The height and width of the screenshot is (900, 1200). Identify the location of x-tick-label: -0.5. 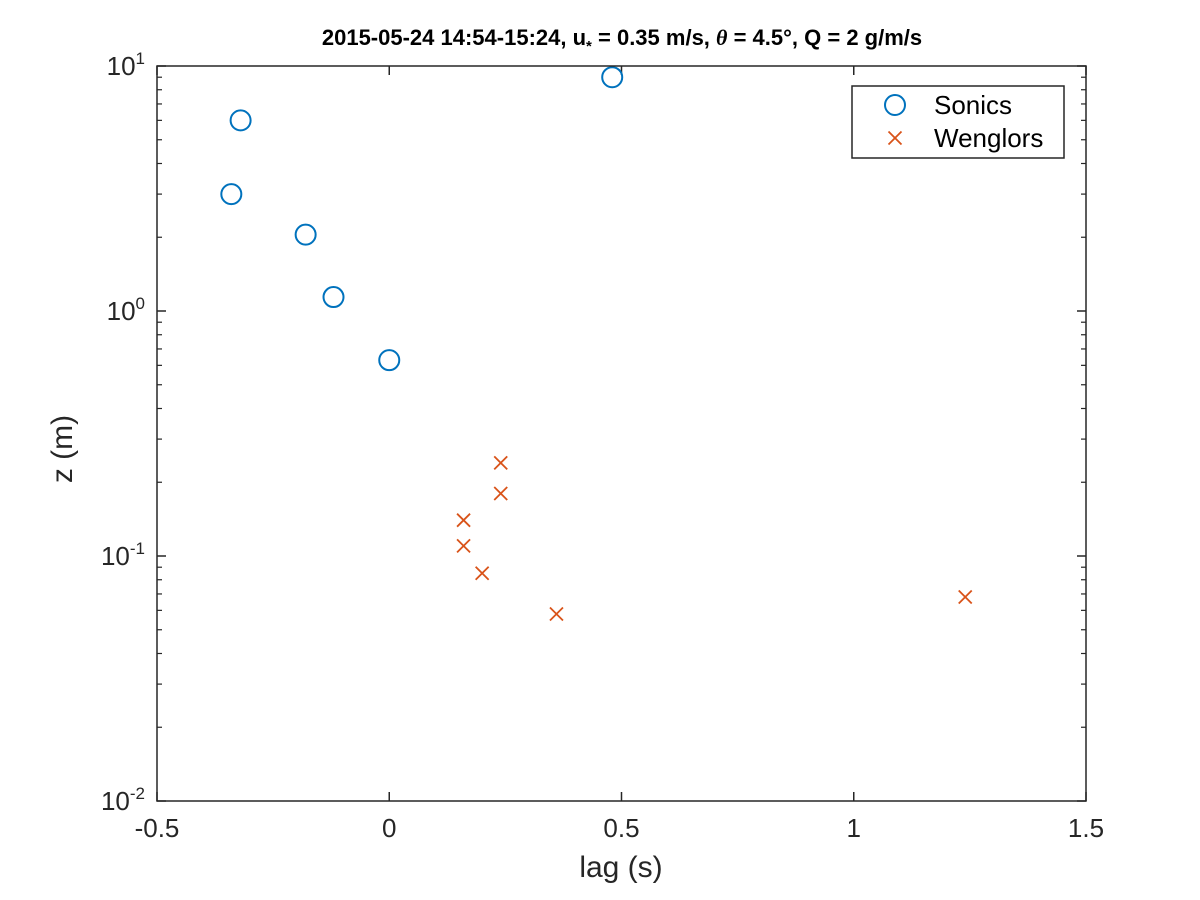
(157, 828).